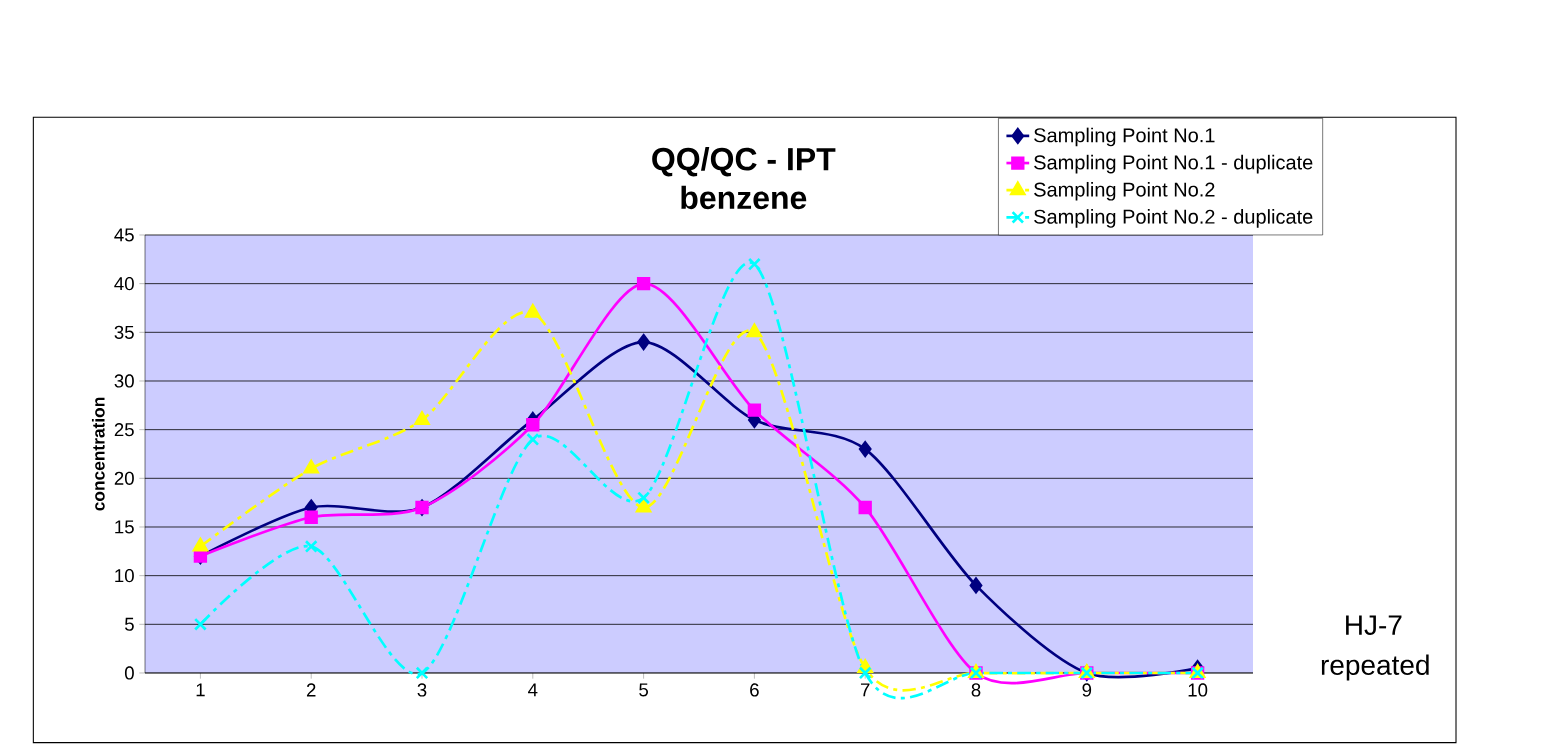 The width and height of the screenshot is (1547, 748). What do you see at coordinates (311, 690) in the screenshot?
I see `x-tick-label: 2` at bounding box center [311, 690].